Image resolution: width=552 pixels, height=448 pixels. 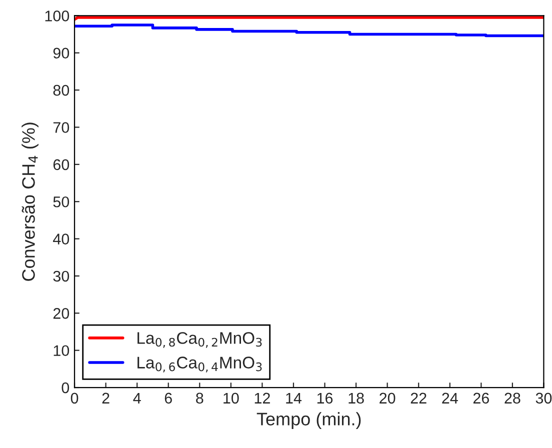 What do you see at coordinates (62, 350) in the screenshot?
I see `y-tick-label: 10` at bounding box center [62, 350].